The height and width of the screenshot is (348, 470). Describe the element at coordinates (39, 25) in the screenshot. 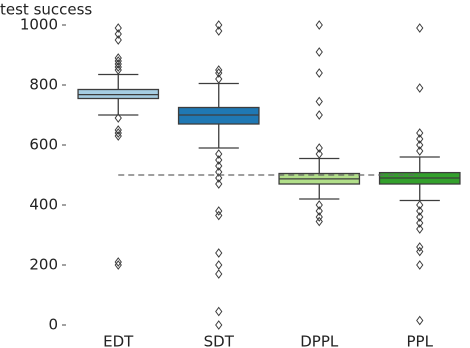

I see `y-tick-label: 1000` at that location.